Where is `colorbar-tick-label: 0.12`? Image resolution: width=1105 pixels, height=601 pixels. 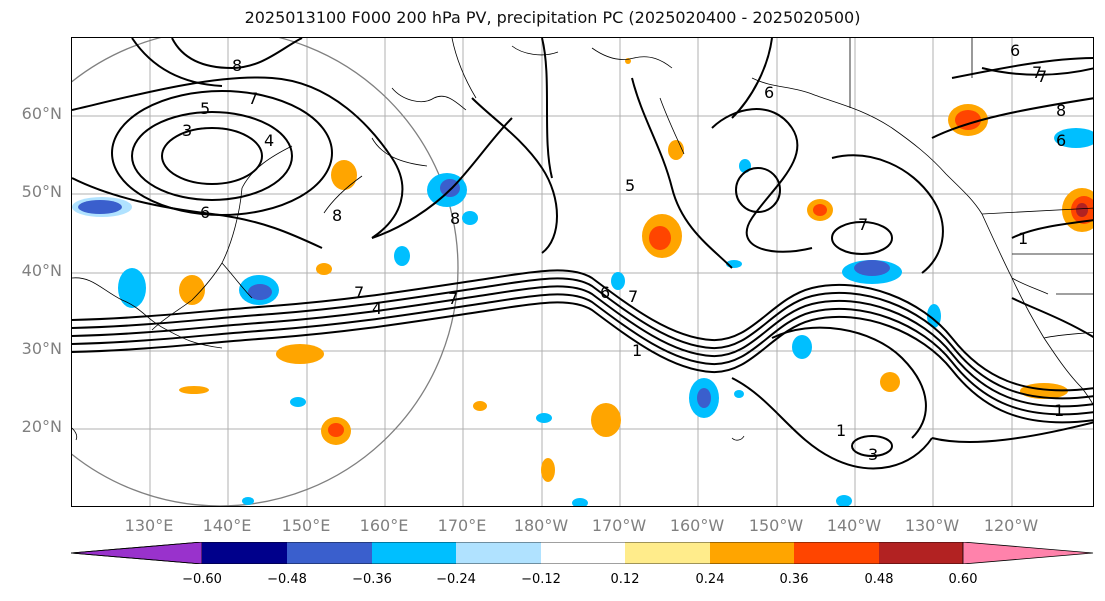 colorbar-tick-label: 0.12 is located at coordinates (625, 579).